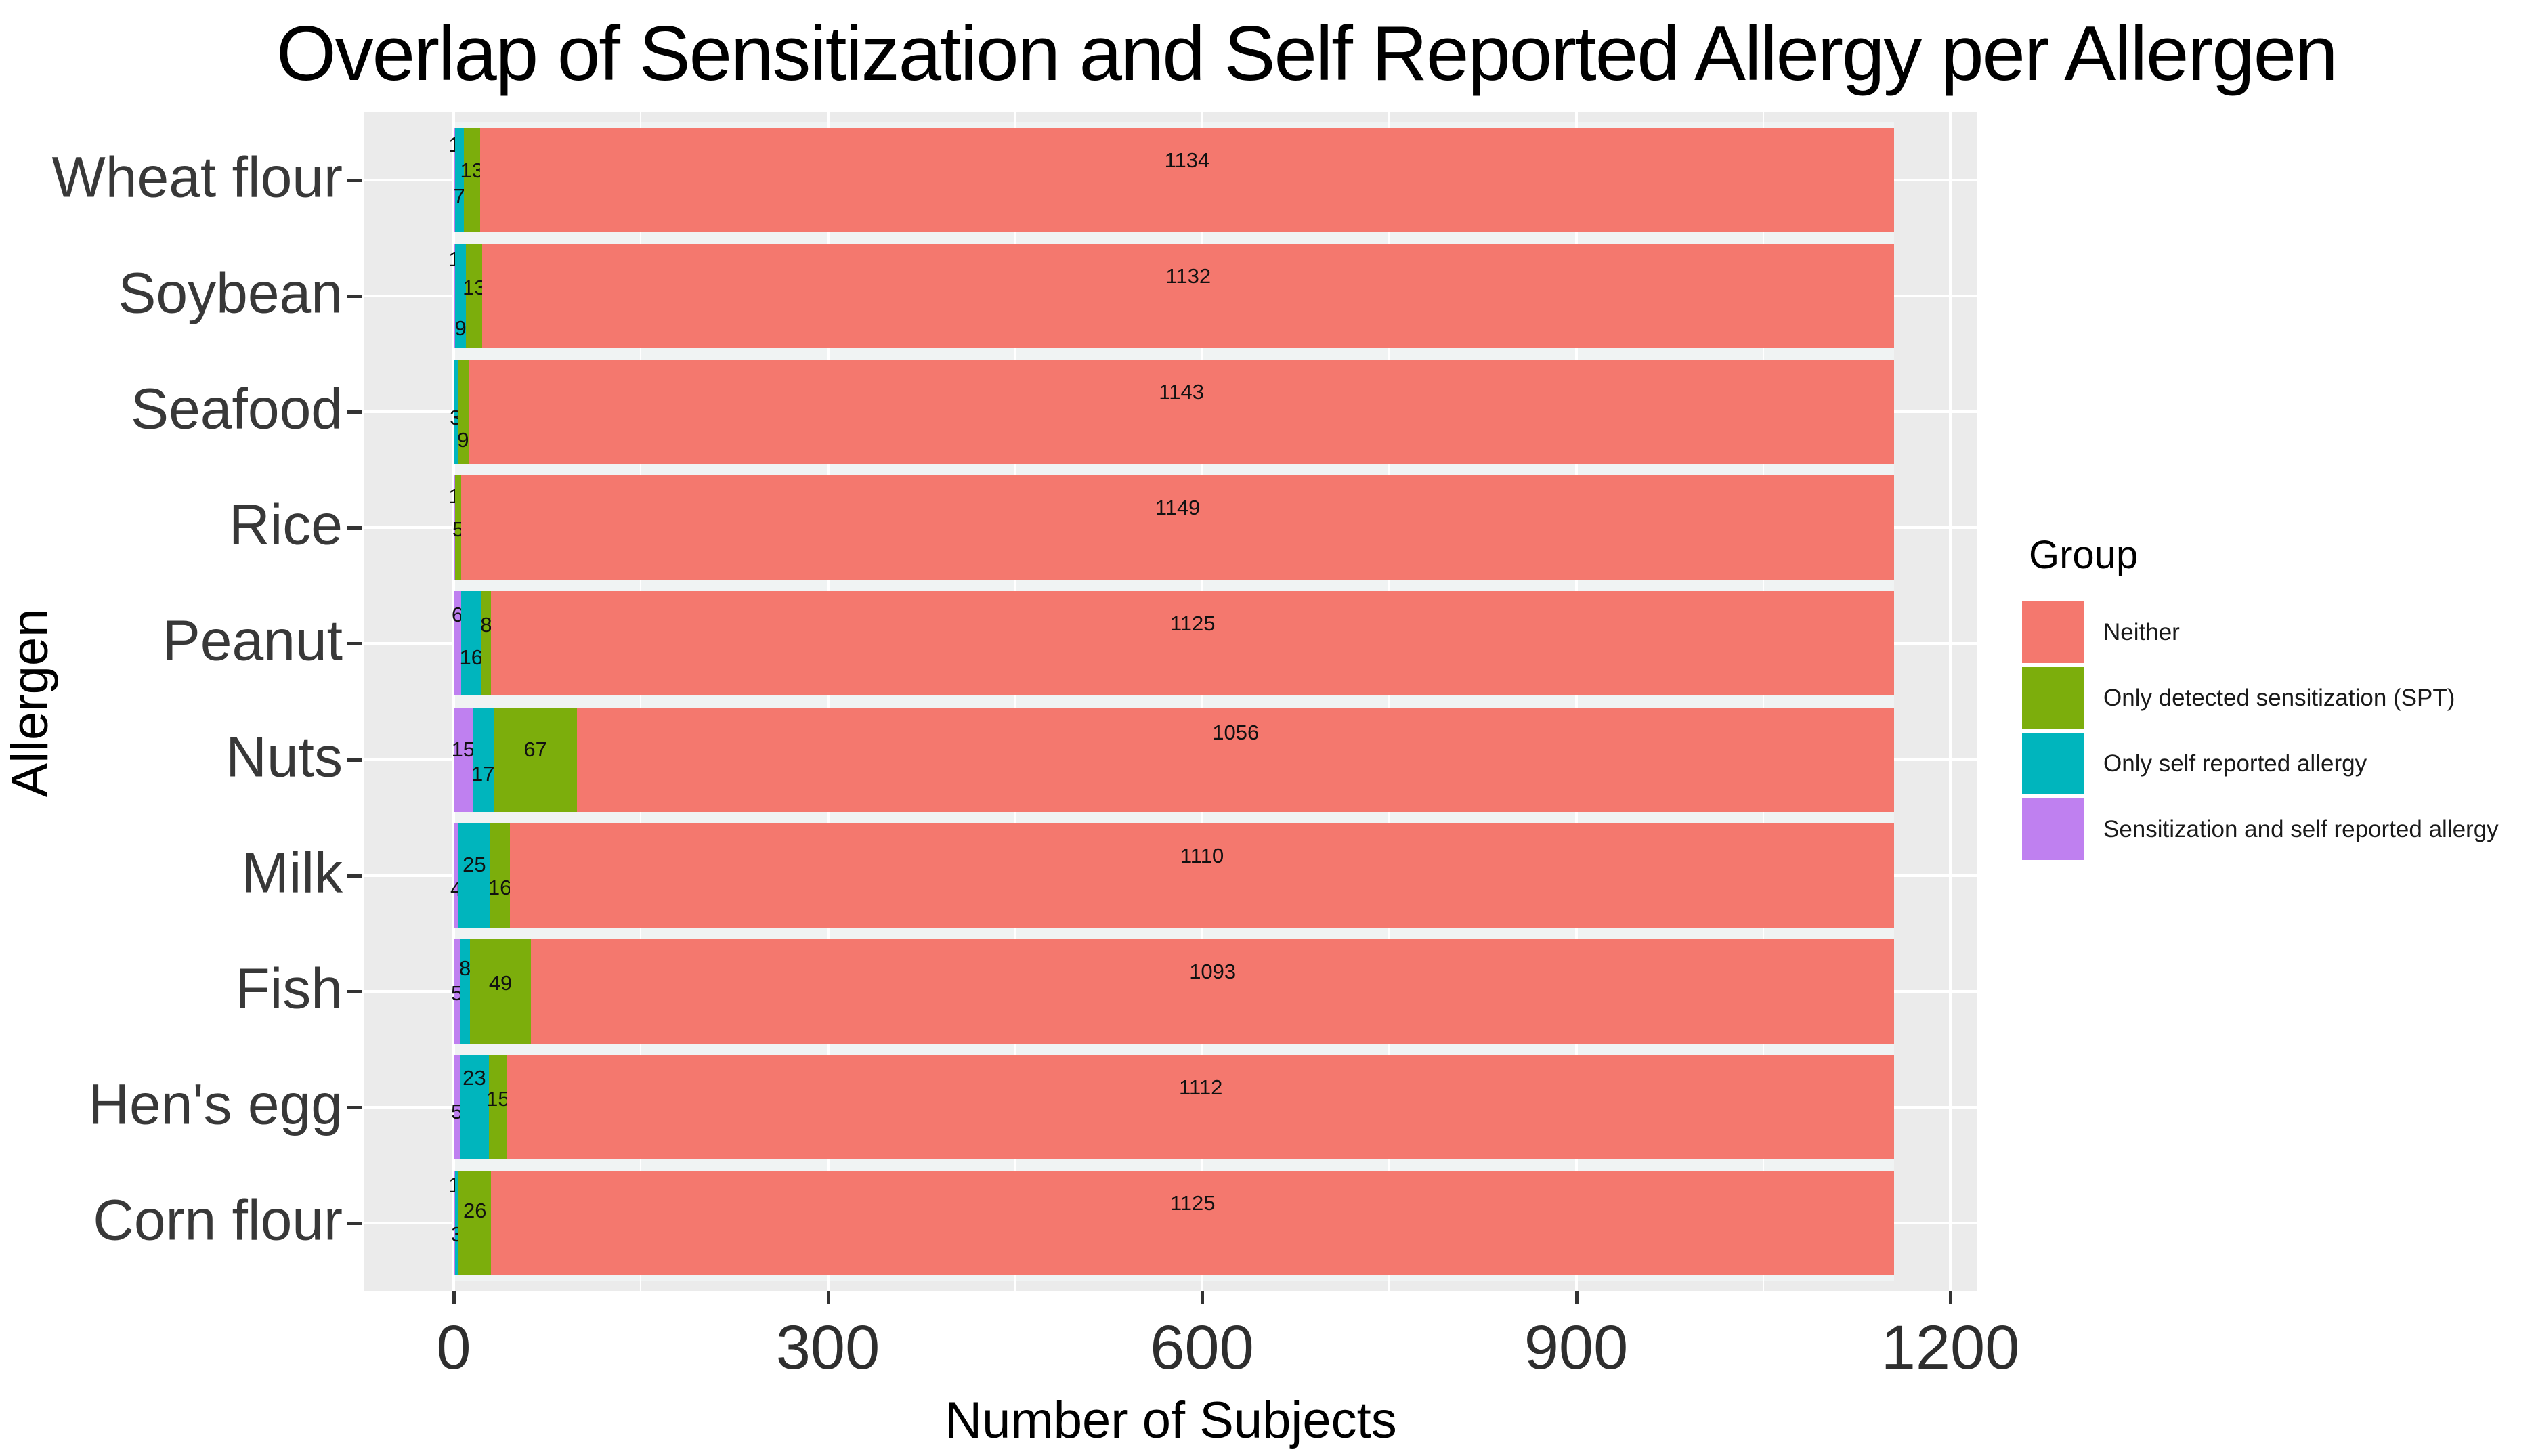  Describe the element at coordinates (500, 887) in the screenshot. I see `bar-value-label: 16` at that location.